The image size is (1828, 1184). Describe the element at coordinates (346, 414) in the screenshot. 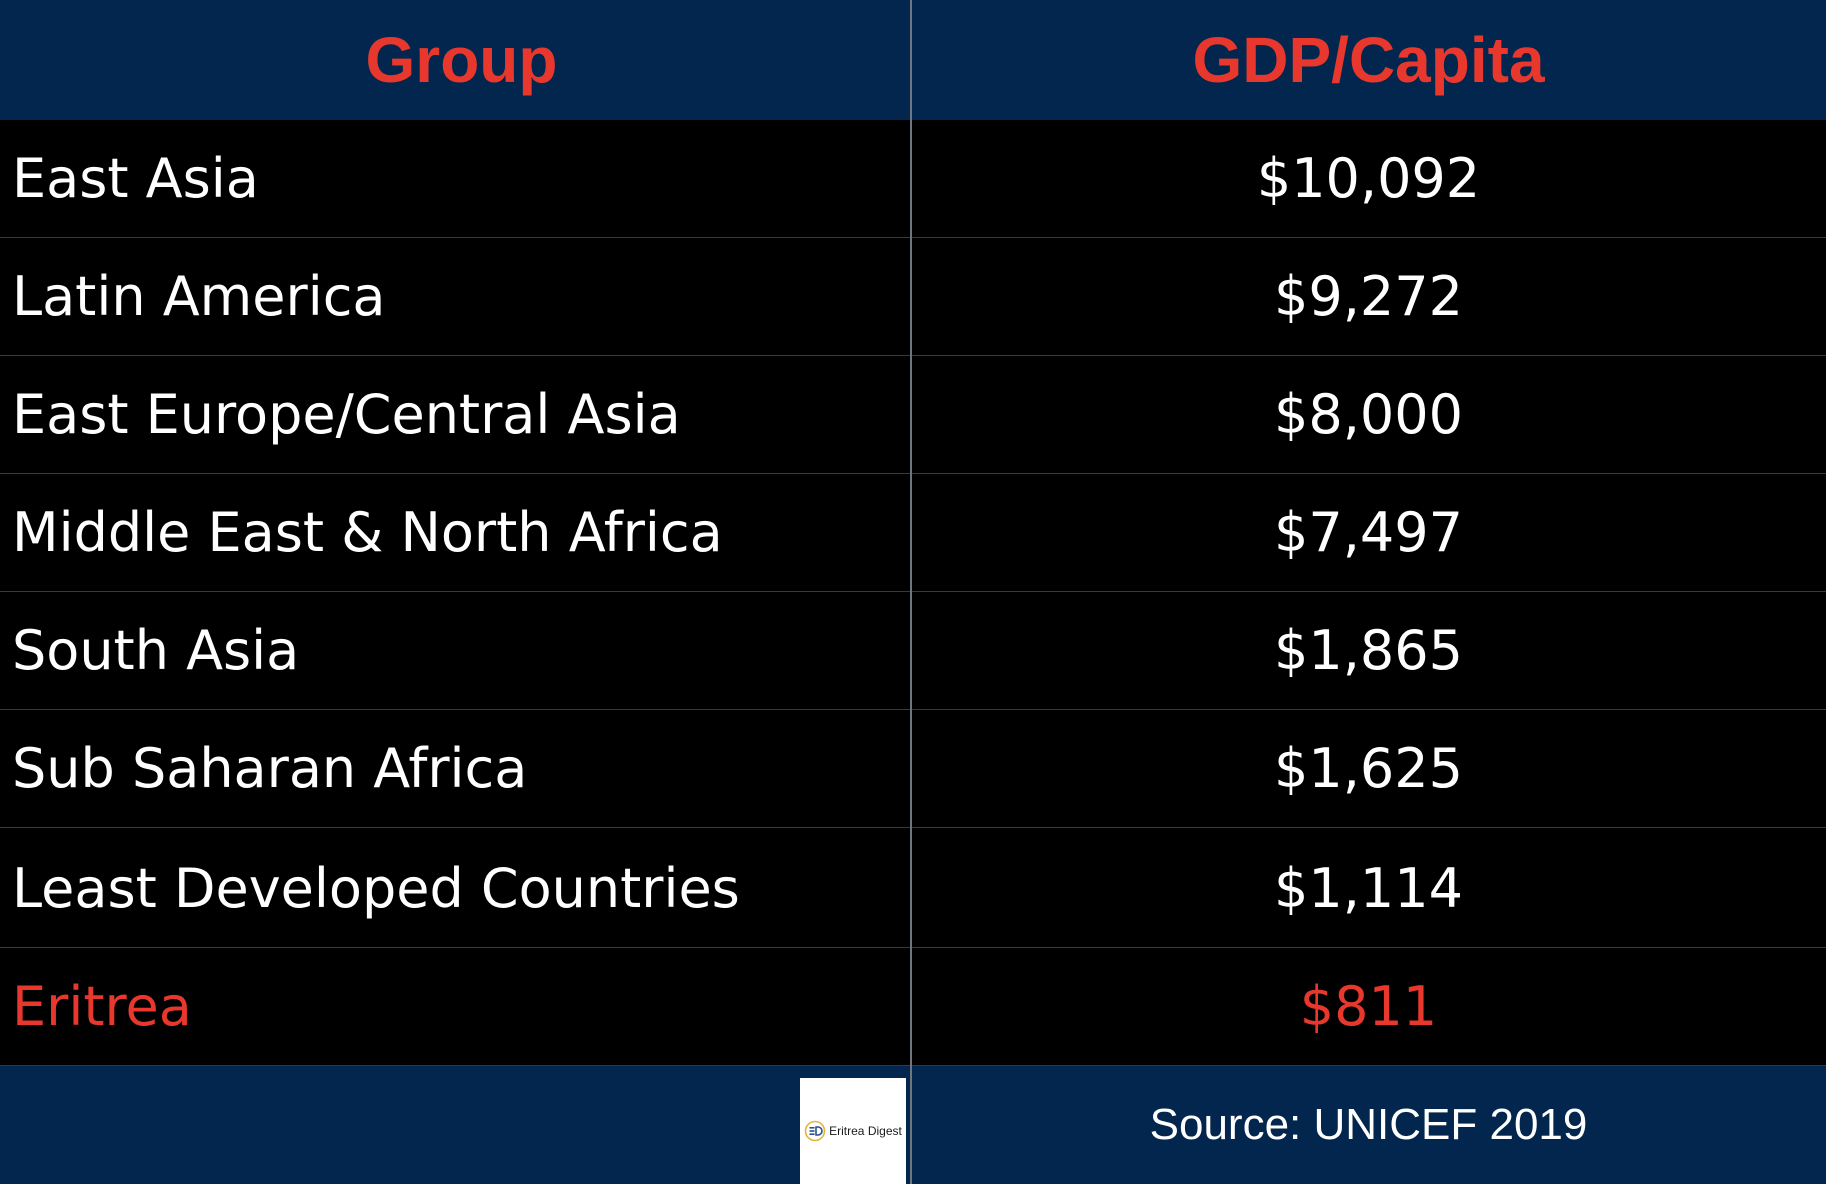

I see `row-group-label: East Europe/Central Asia` at that location.